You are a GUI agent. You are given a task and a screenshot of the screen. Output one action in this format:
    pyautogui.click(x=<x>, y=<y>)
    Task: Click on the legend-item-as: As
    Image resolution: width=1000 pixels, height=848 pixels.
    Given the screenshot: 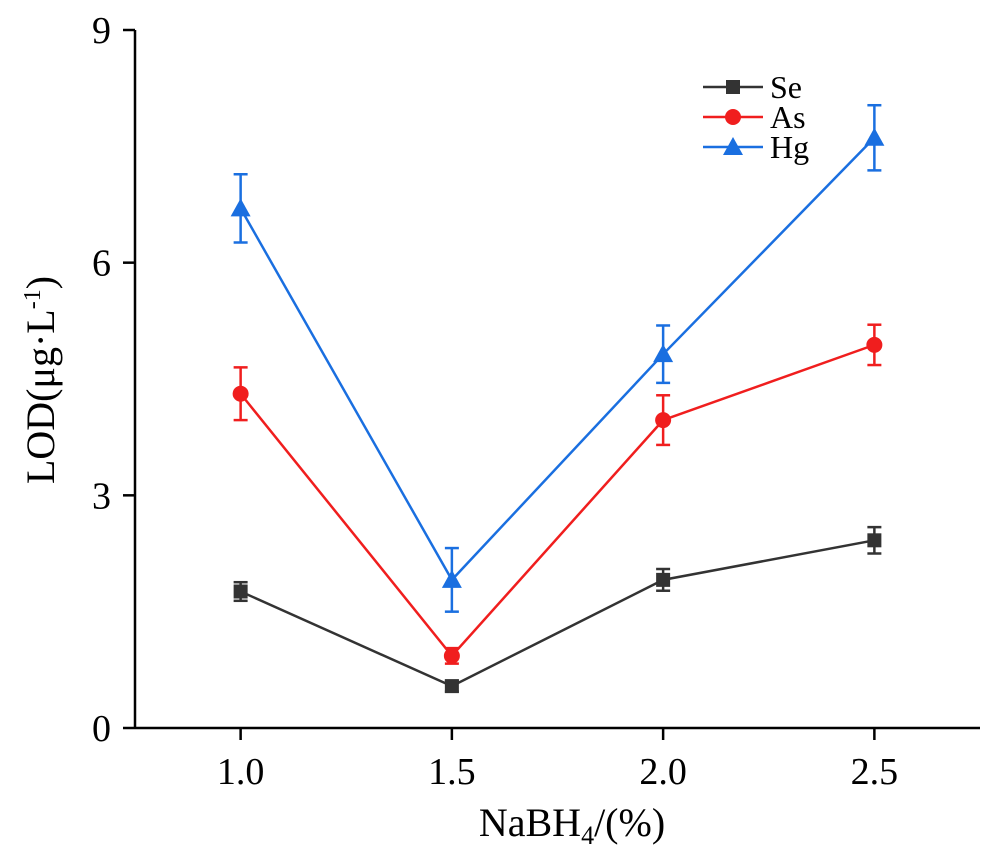 What is the action you would take?
    pyautogui.click(x=754, y=117)
    